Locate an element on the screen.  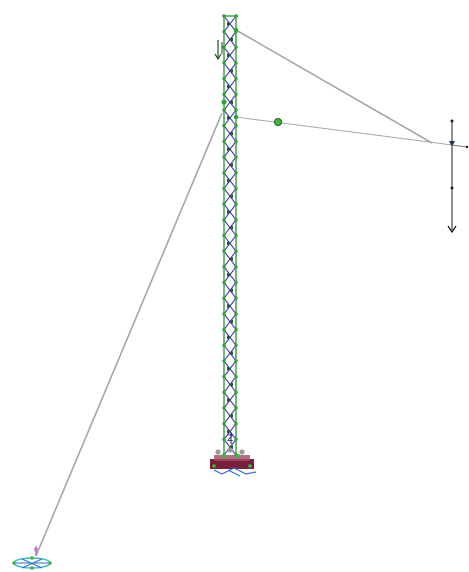
tip-node-mid is located at coordinates (452, 188).